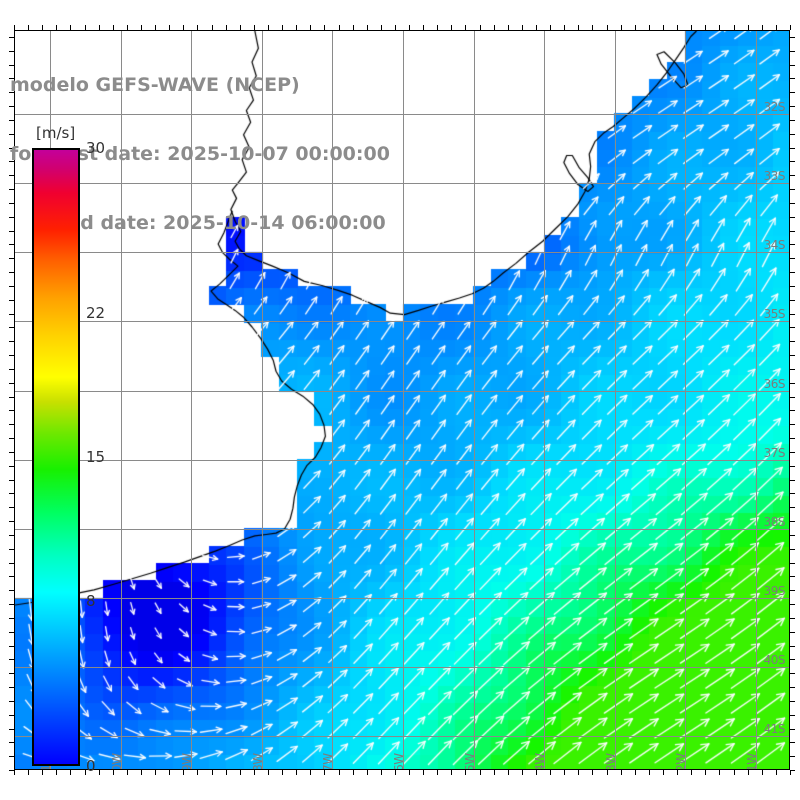 This screenshot has width=800, height=800. Describe the element at coordinates (774, 106) in the screenshot. I see `latitude-label: 32S` at that location.